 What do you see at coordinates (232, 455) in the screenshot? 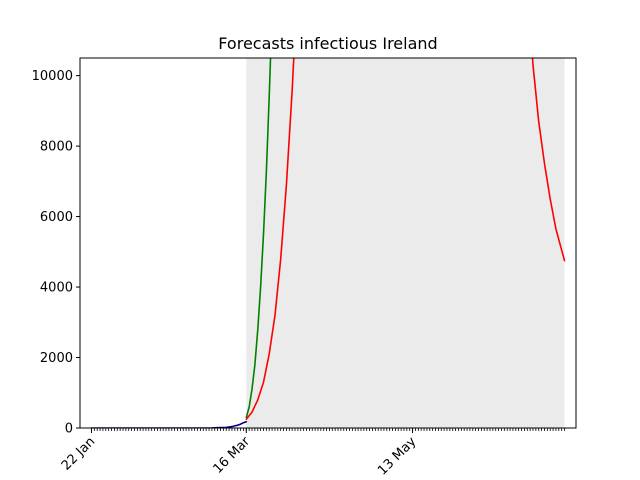
I see `x-tick-label: 16 Mar` at bounding box center [232, 455].